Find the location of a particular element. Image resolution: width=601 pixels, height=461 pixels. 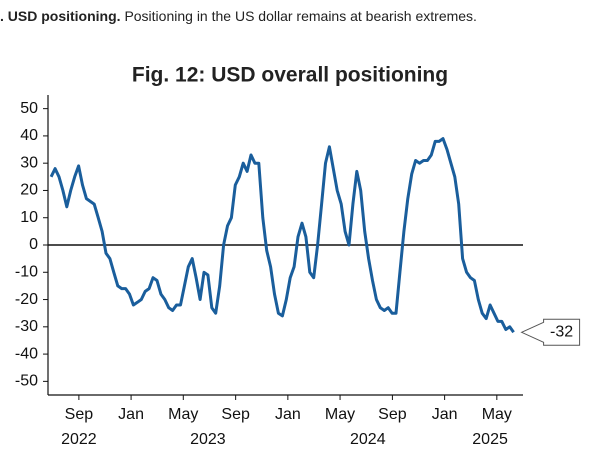

y-tick-label: 30 is located at coordinates (29, 162).